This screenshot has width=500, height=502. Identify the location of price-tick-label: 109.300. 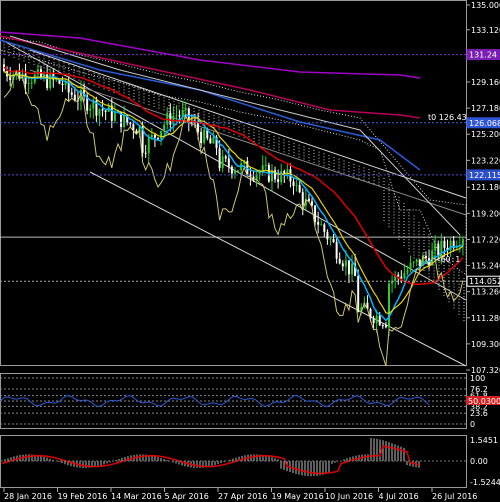
(485, 344).